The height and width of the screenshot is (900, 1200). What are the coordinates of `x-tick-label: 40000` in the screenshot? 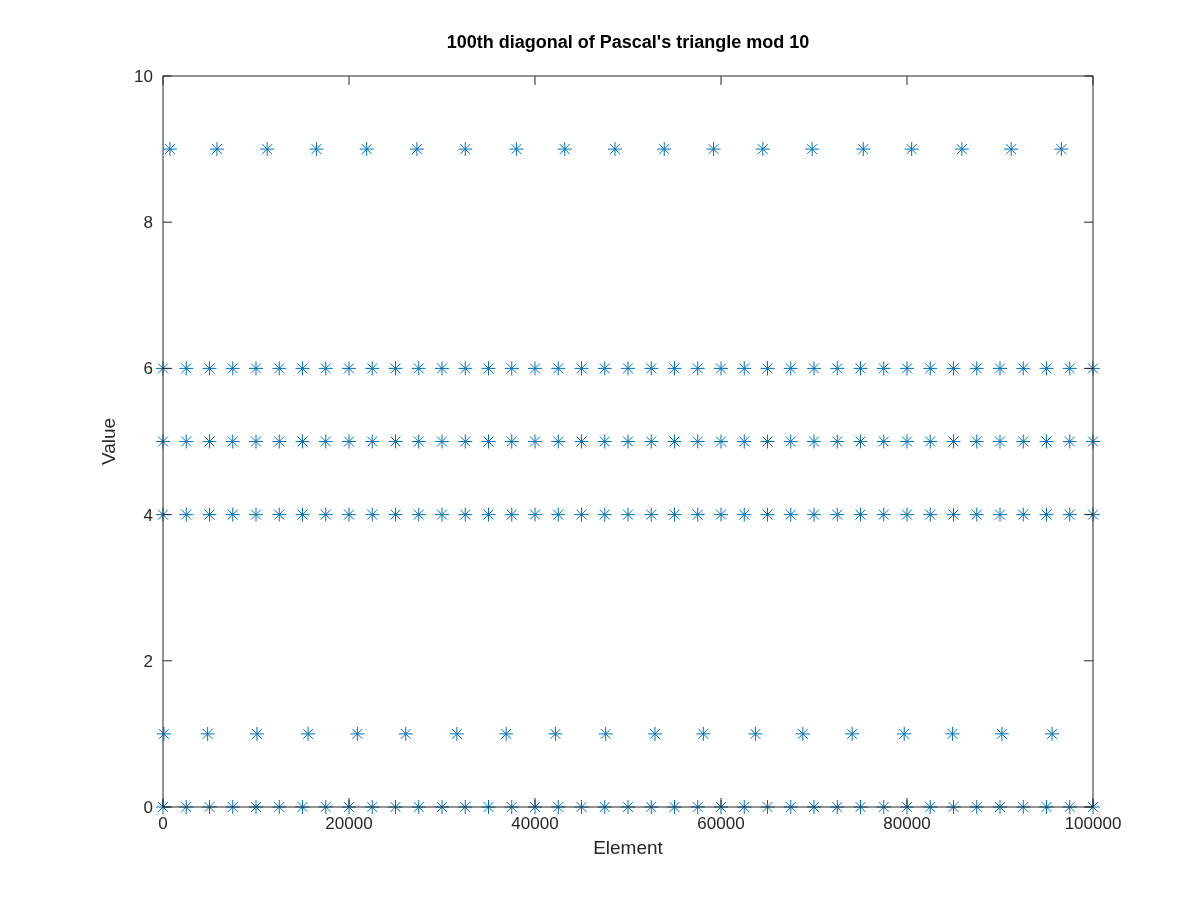 It's located at (535, 823).